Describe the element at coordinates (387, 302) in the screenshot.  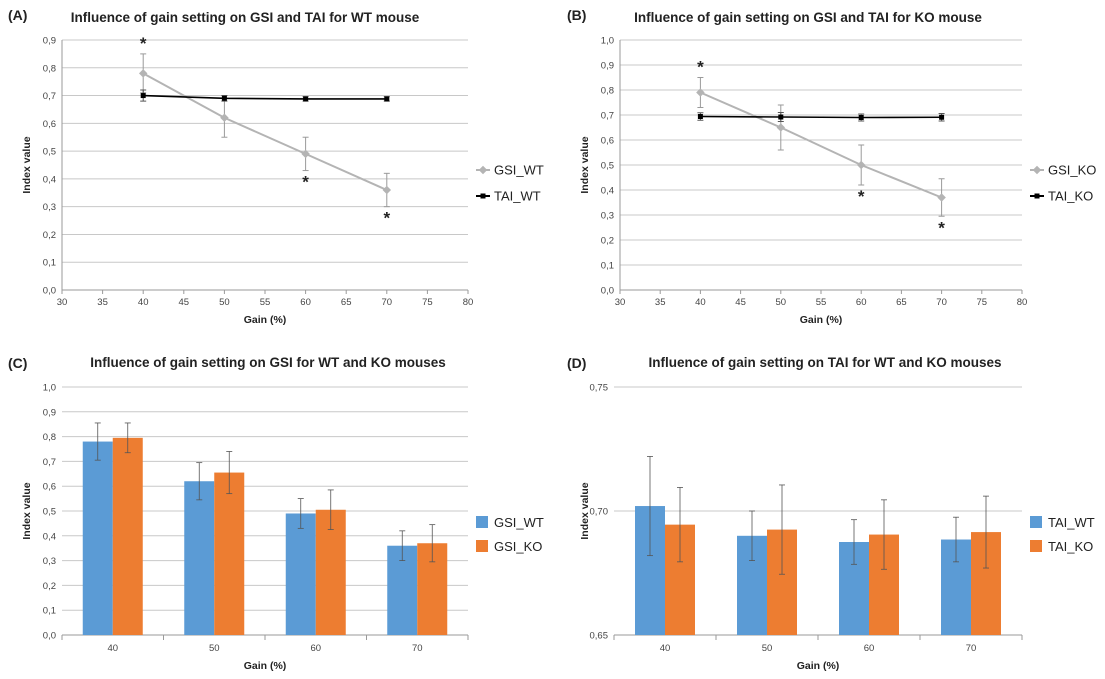
I see `panel-a-xtick-label: 70` at that location.